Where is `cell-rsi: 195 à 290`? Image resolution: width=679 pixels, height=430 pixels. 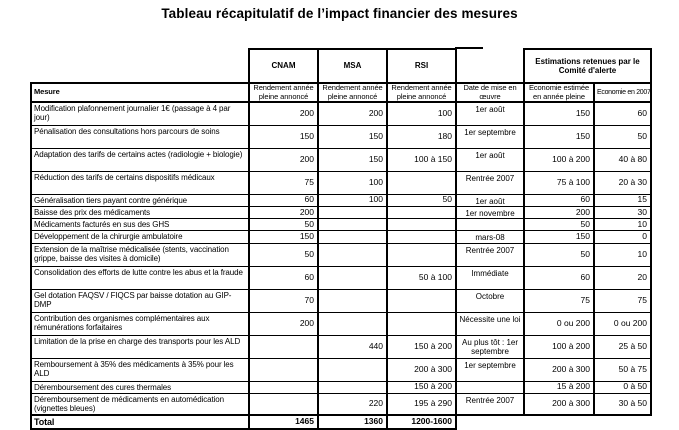
cell-rsi: 195 à 290 is located at coordinates (421, 404).